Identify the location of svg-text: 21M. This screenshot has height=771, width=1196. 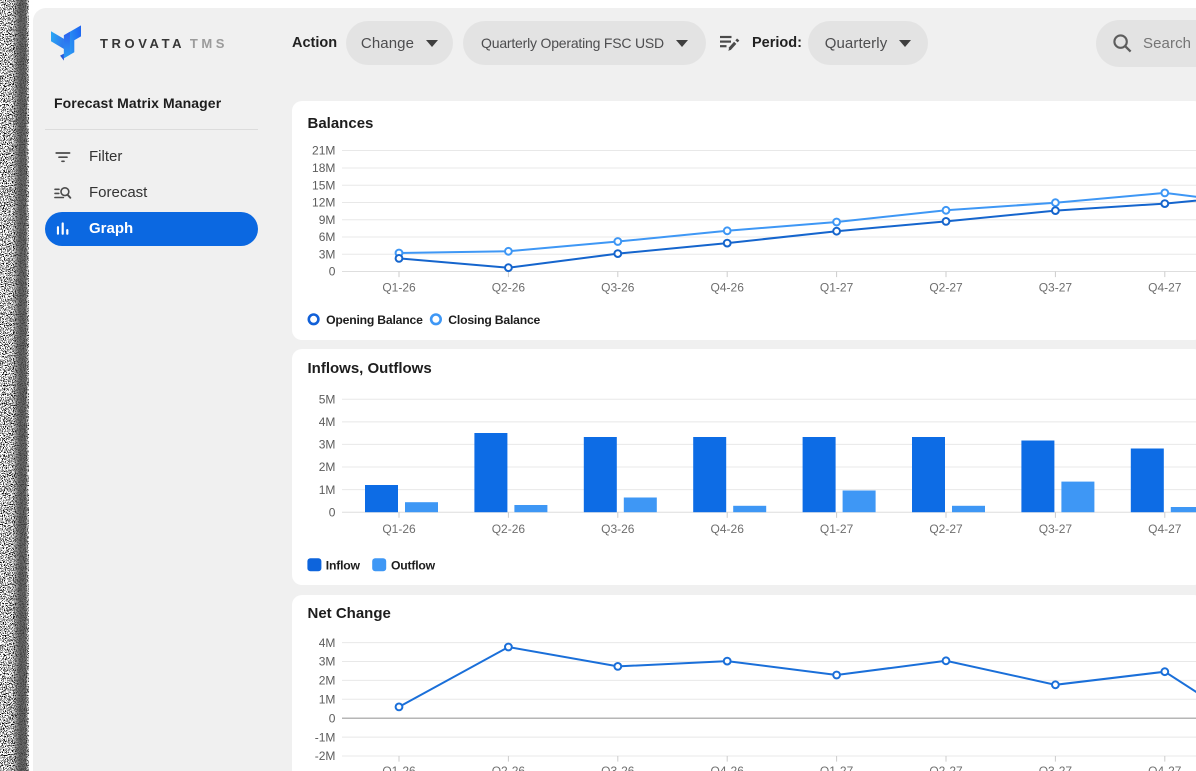
(323, 151).